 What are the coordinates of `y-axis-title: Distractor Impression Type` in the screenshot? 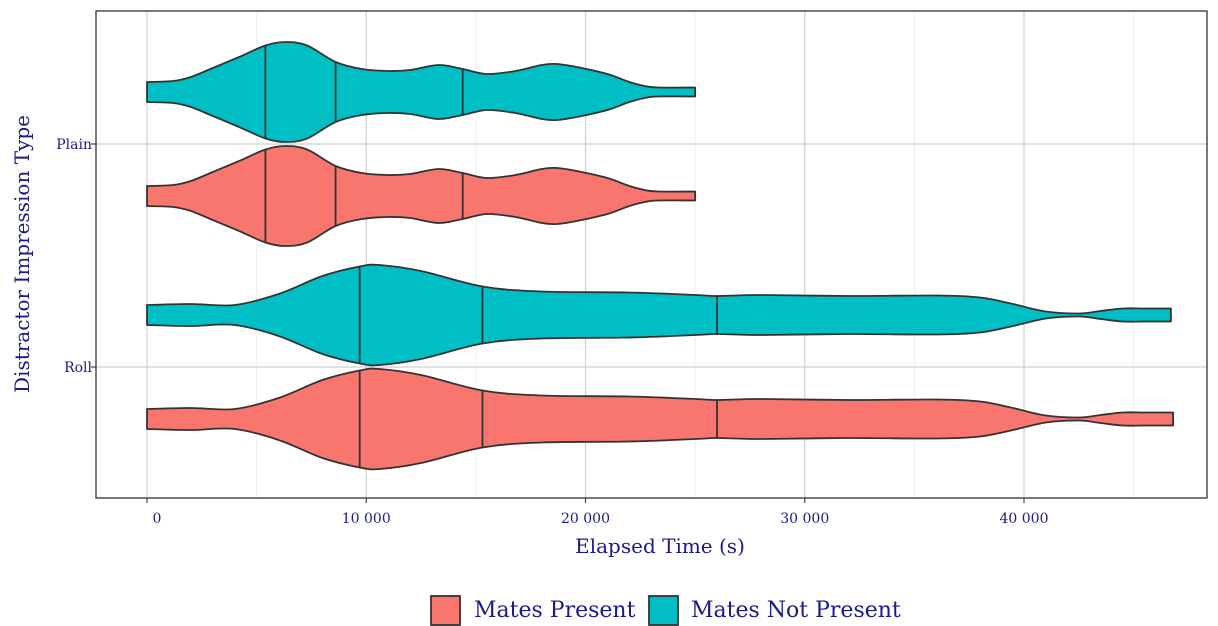 It's located at (22, 254).